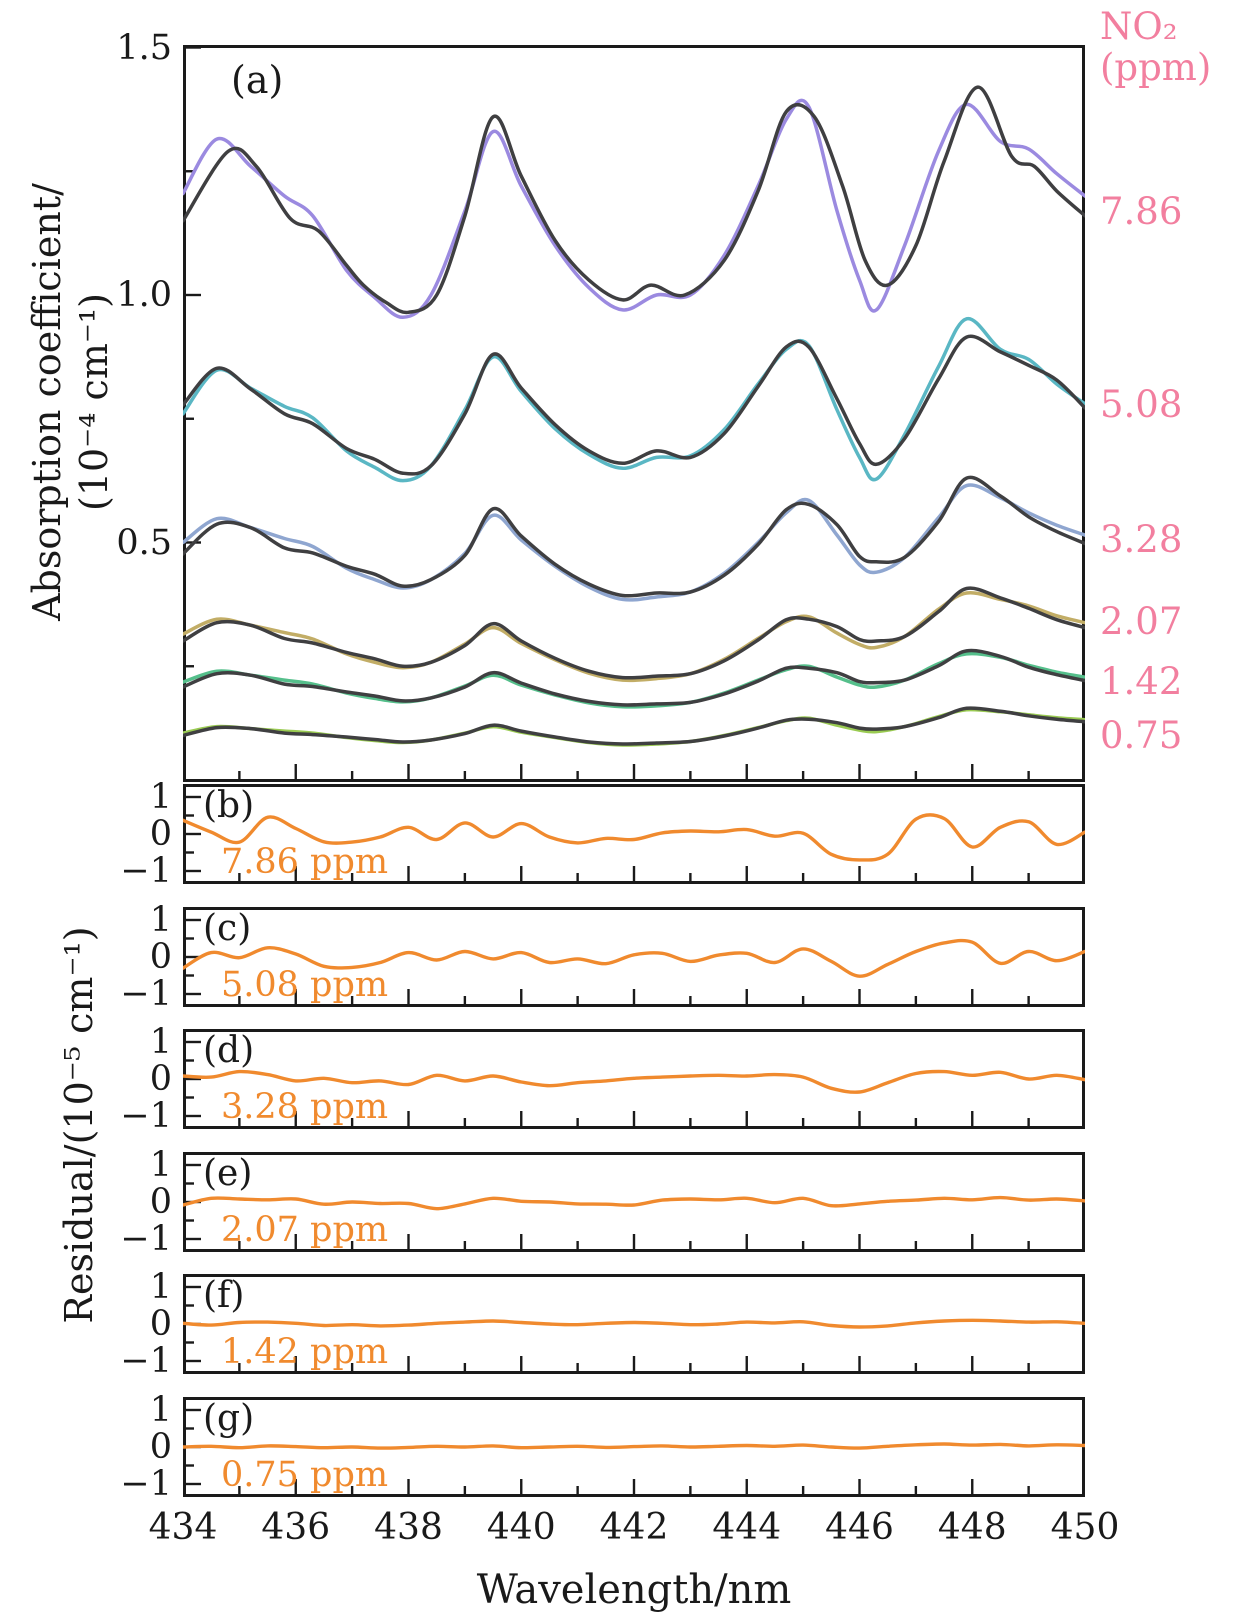  What do you see at coordinates (94, 402) in the screenshot?
I see `y-axis-title-absorption-line2: (10⁻⁴ cm⁻¹)` at bounding box center [94, 402].